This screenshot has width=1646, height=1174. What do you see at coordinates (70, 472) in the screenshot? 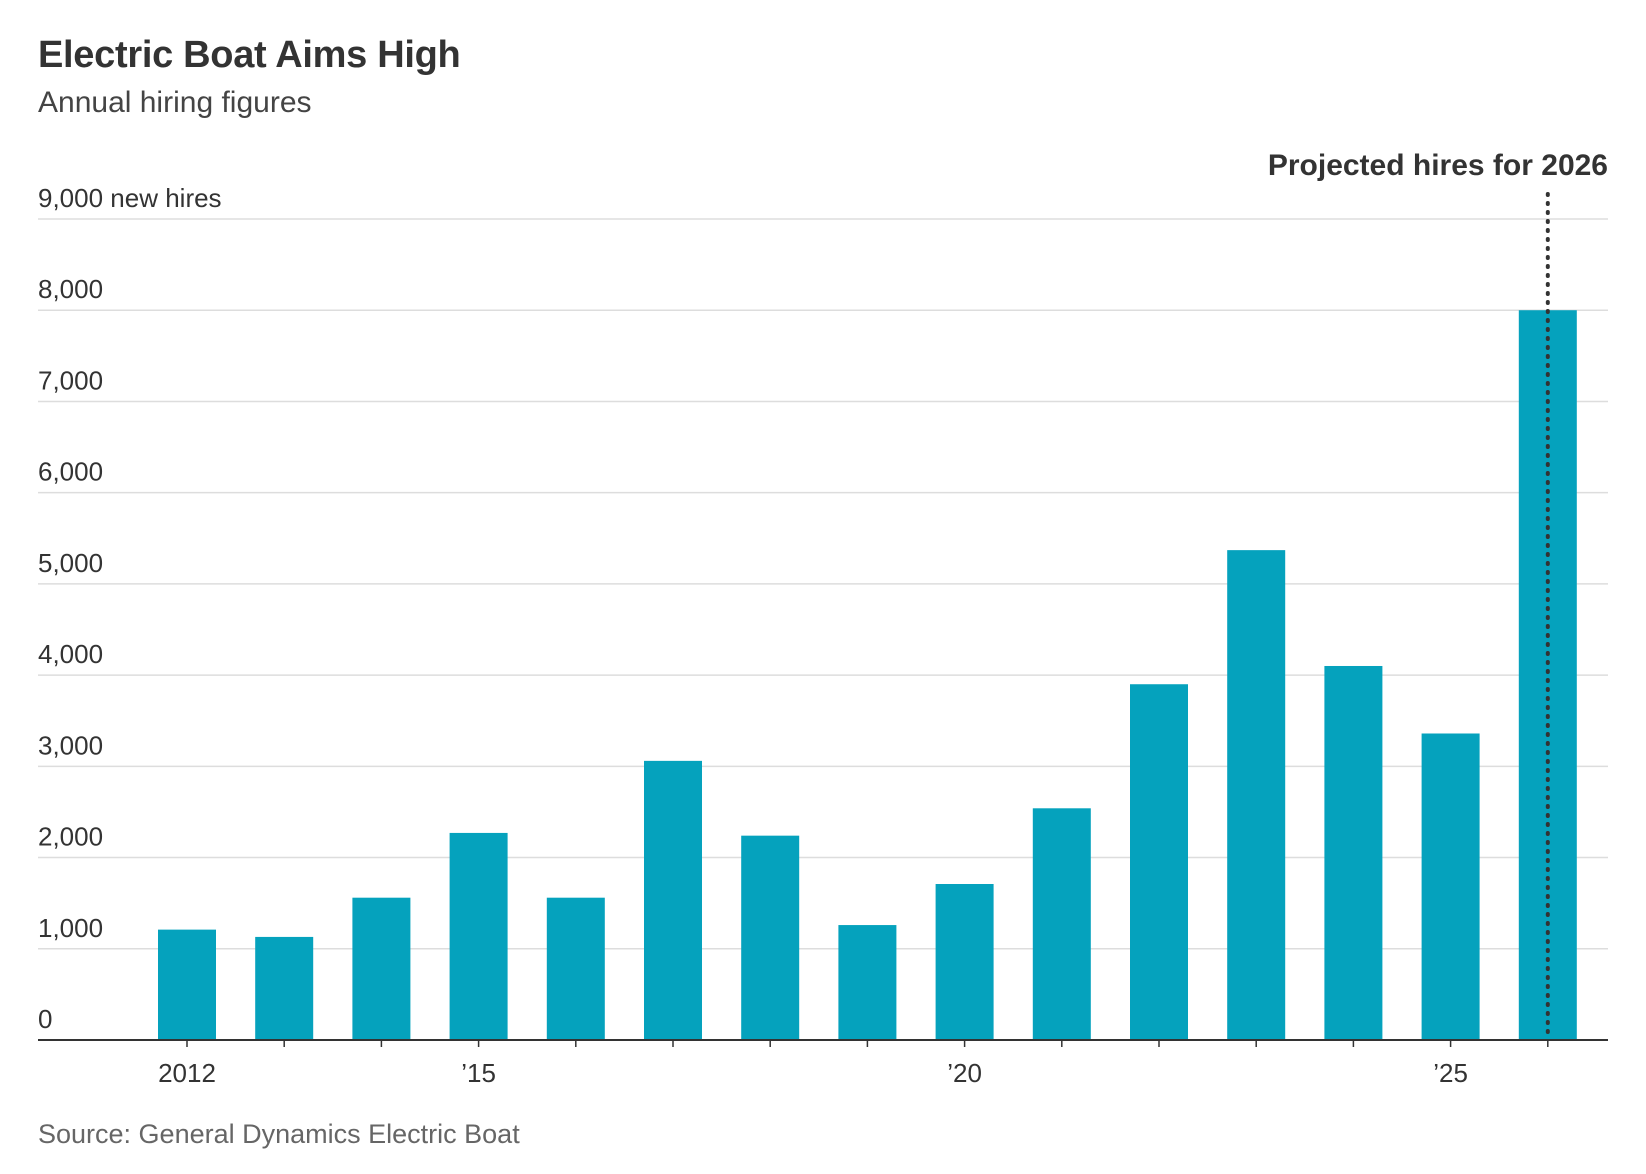
I see `y-tick-label: 6,000` at bounding box center [70, 472].